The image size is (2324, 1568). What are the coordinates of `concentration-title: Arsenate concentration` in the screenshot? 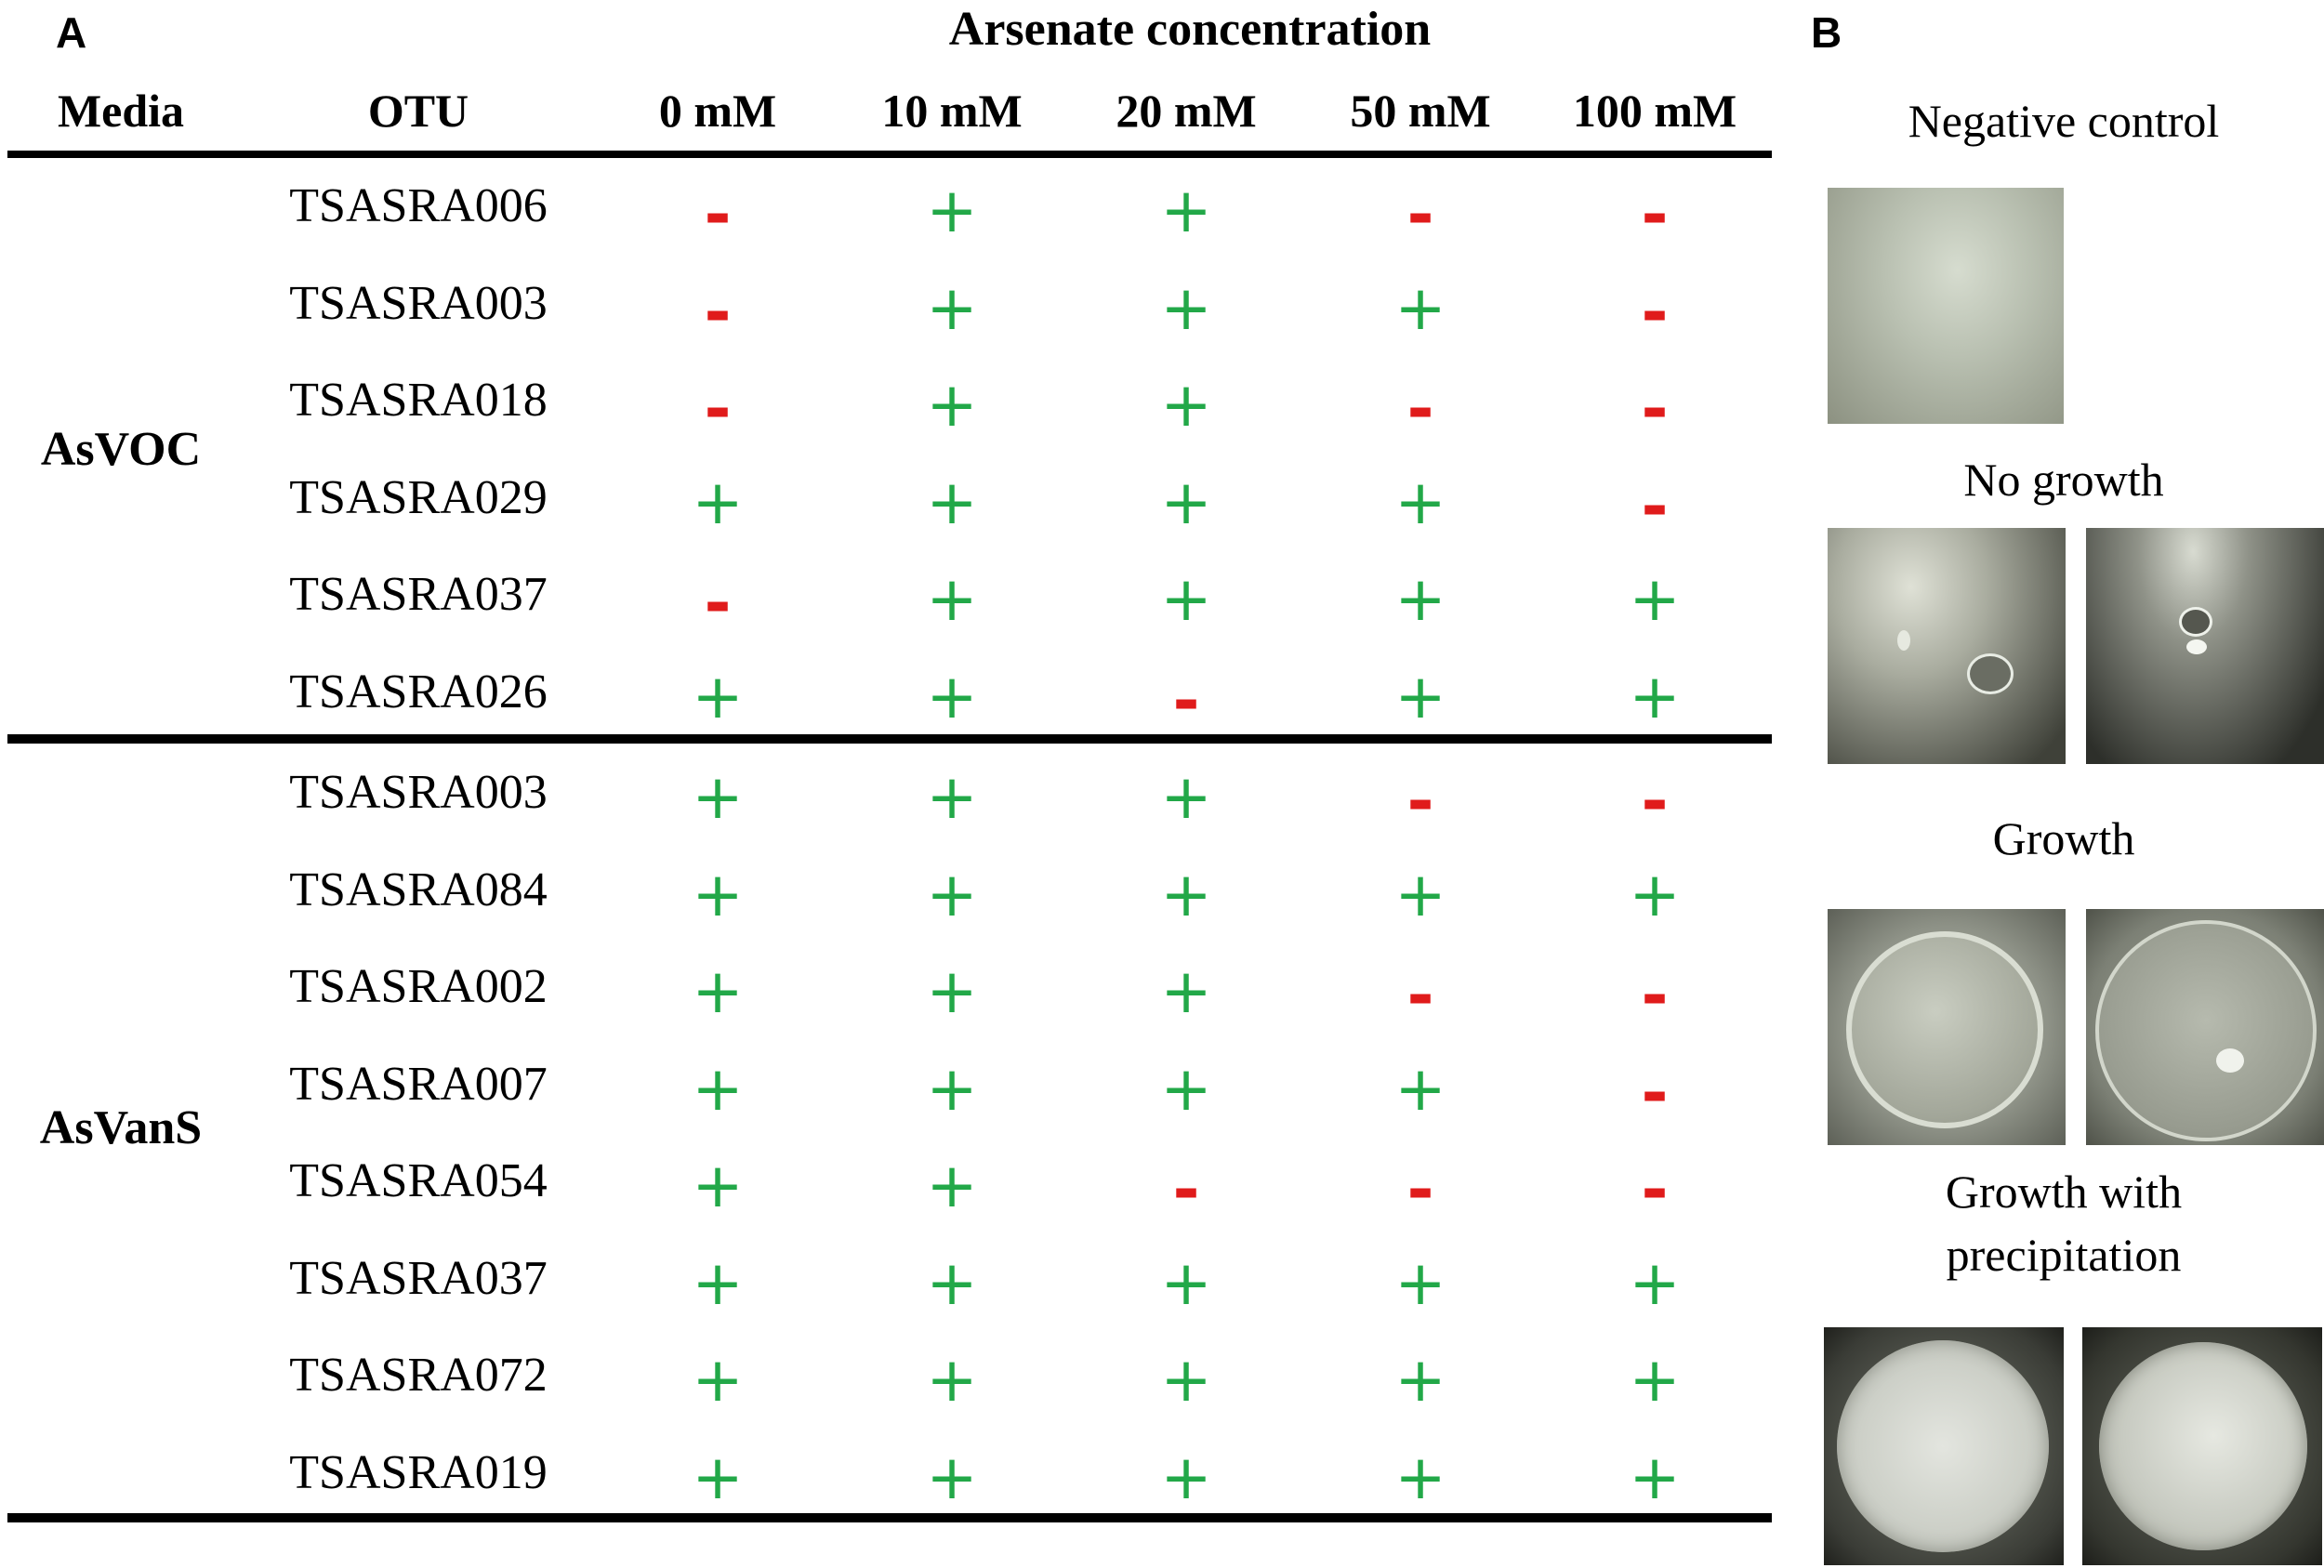 It's located at (1190, 30).